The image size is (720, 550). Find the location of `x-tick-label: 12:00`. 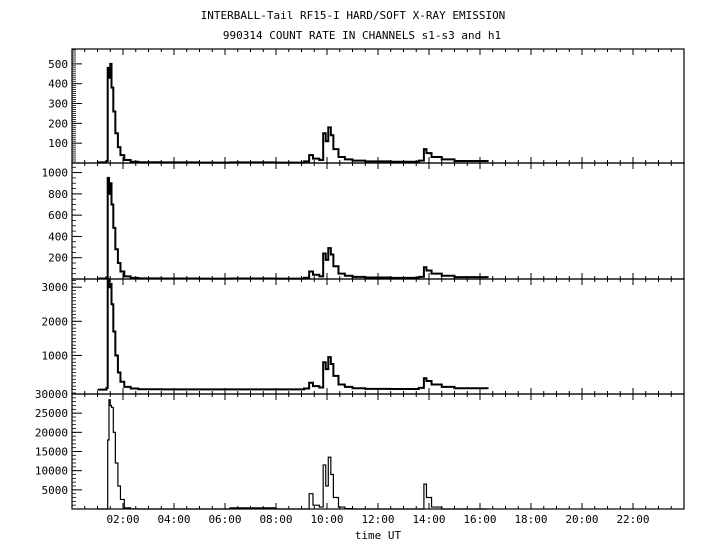

x-tick-label: 12:00 is located at coordinates (377, 519).